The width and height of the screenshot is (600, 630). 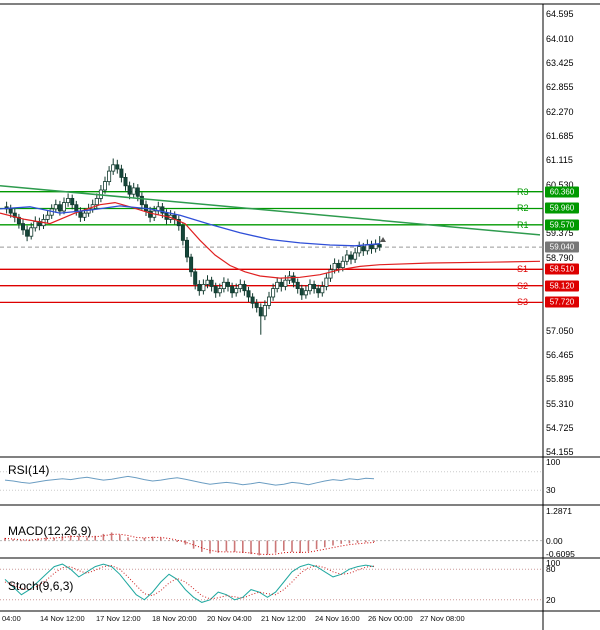 I want to click on stoch-d-line, so click(x=189, y=582).